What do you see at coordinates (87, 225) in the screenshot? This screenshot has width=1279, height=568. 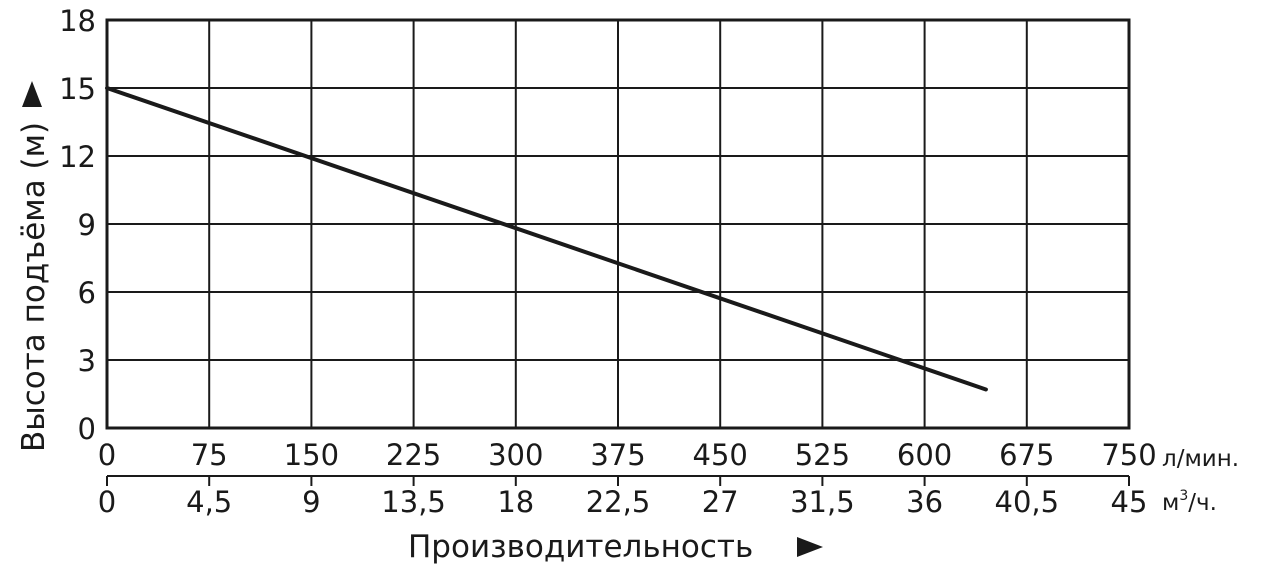 I see `y-tick-label: 9` at bounding box center [87, 225].